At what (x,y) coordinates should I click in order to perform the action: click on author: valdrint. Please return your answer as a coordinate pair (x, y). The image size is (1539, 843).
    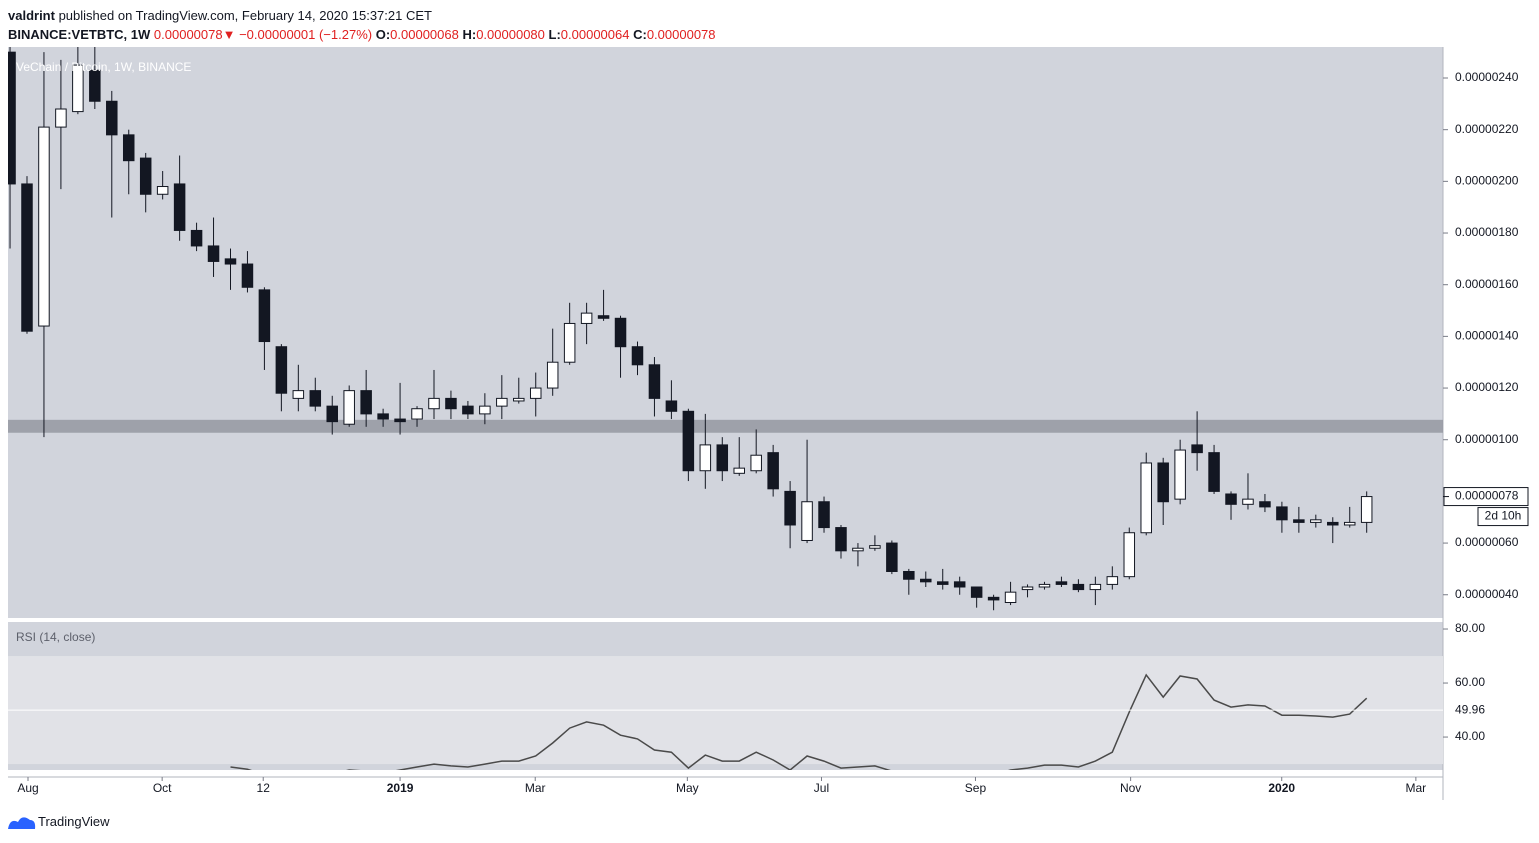
    Looking at the image, I should click on (31, 15).